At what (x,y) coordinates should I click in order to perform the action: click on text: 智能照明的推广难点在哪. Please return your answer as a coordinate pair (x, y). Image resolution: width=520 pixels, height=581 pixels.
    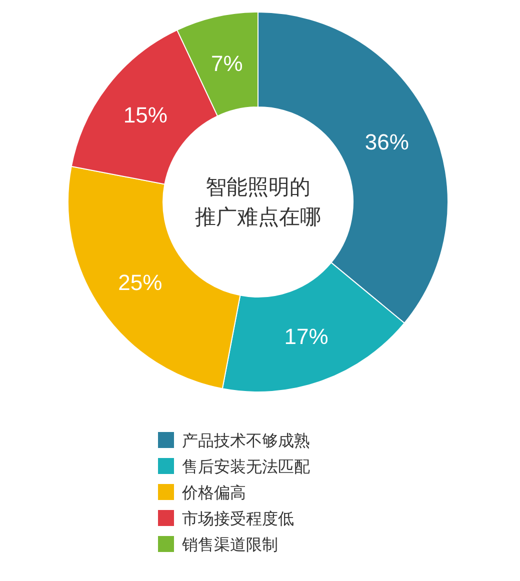
    Looking at the image, I should click on (258, 202).